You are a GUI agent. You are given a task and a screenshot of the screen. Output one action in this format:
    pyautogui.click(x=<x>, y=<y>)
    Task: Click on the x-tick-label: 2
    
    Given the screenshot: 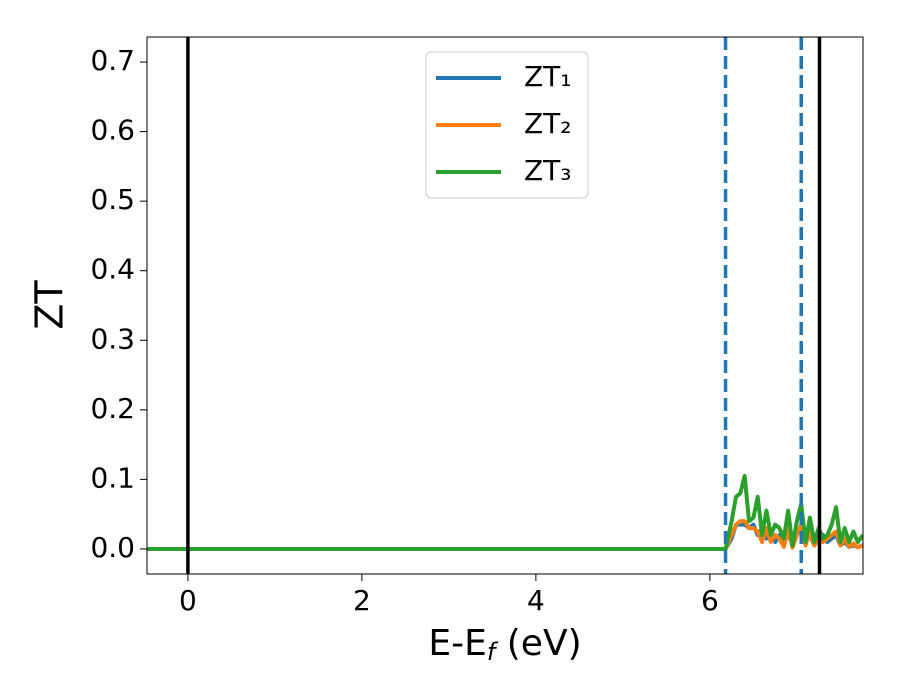 What is the action you would take?
    pyautogui.click(x=362, y=600)
    